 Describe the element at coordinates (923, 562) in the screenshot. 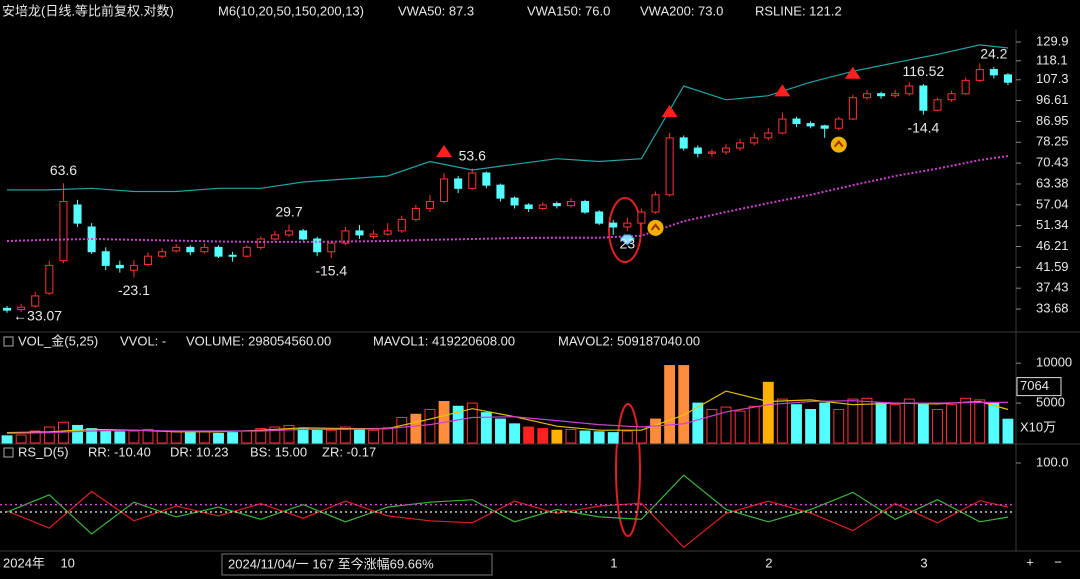

I see `x-tick-label: 3` at that location.